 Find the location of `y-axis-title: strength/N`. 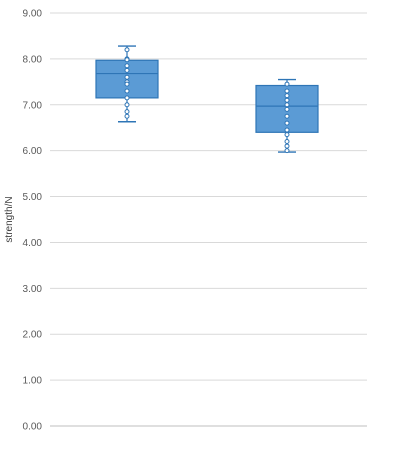

y-axis-title: strength/N is located at coordinates (9, 219).